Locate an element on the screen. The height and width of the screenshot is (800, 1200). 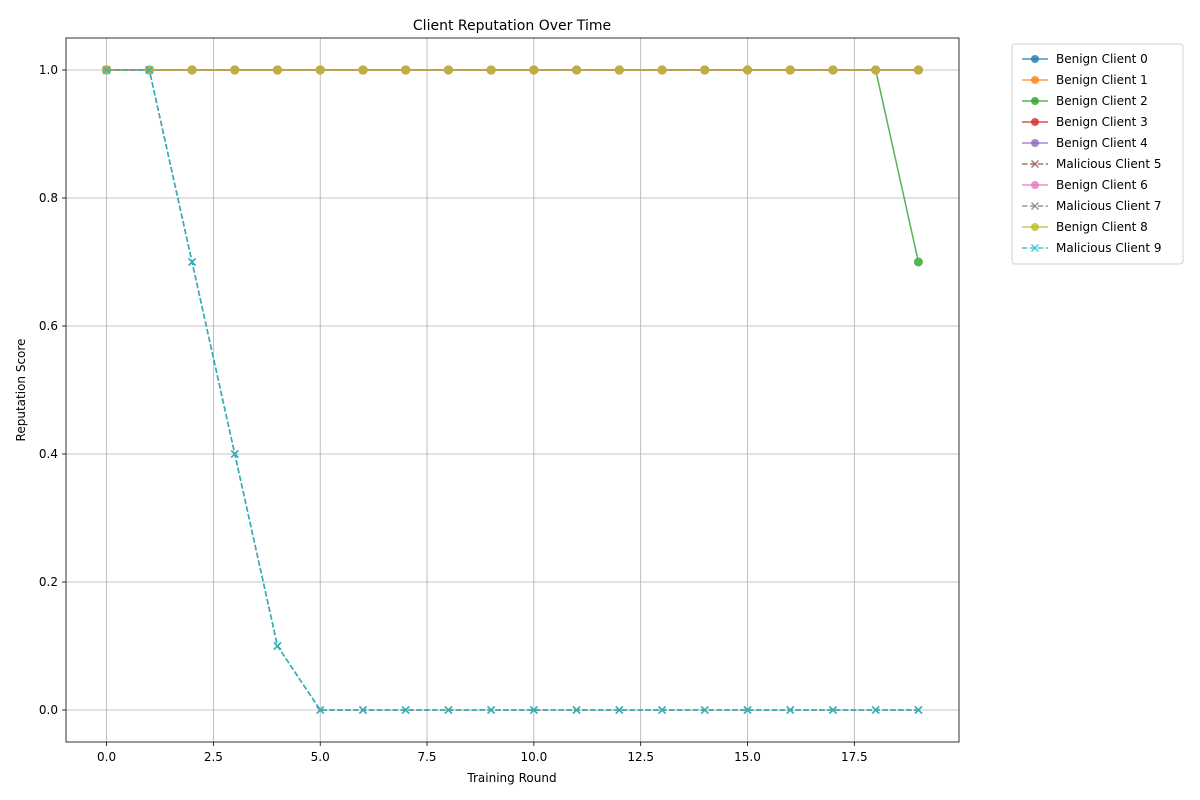
legend-item: Malicious Client 9 is located at coordinates (1092, 248).